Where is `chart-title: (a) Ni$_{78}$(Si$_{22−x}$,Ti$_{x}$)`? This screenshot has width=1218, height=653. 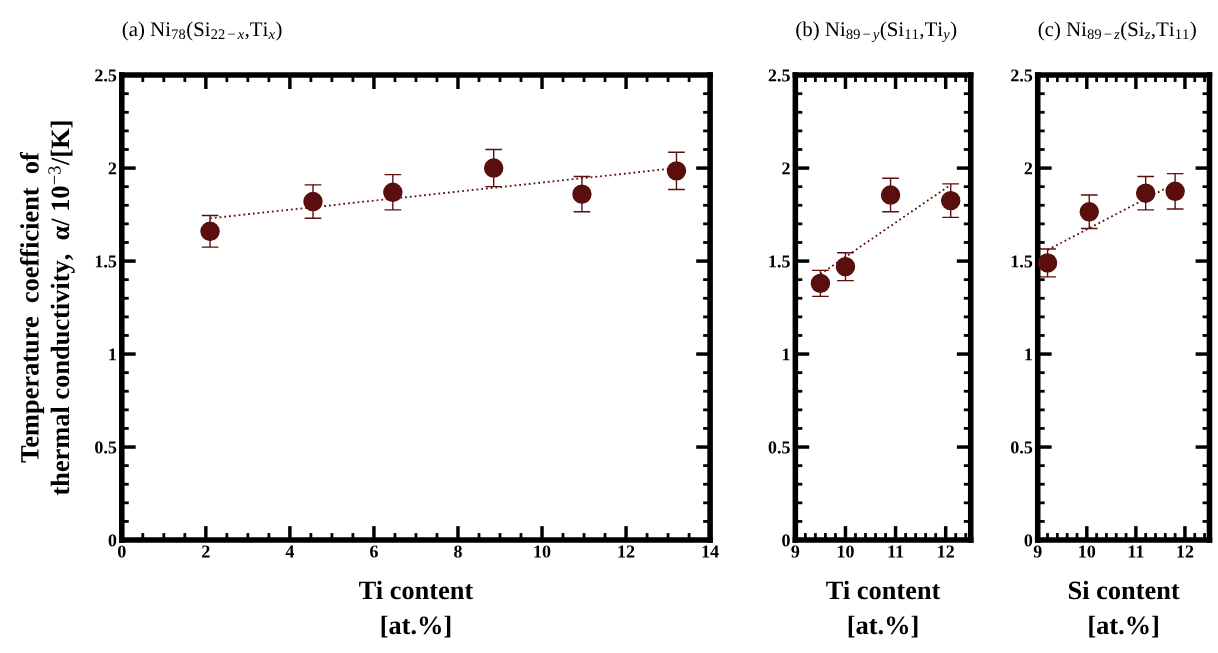 chart-title: (a) Ni$_{78}$(Si$_{22−x}$,Ti$_{x}$) is located at coordinates (202, 31).